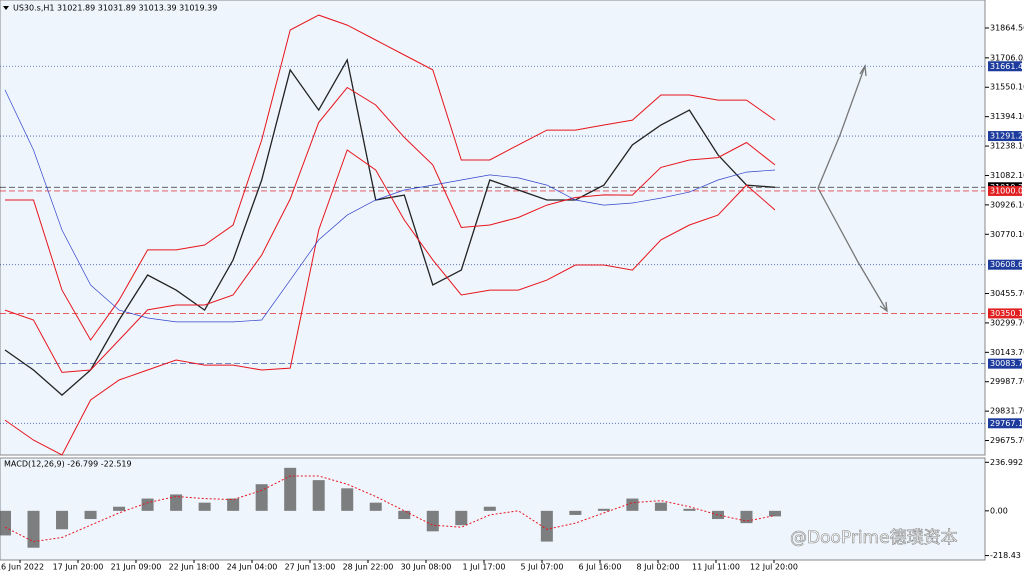 Image resolution: width=1024 pixels, height=574 pixels. What do you see at coordinates (874, 538) in the screenshot?
I see `watermark: @DooPrime德璞资本` at bounding box center [874, 538].